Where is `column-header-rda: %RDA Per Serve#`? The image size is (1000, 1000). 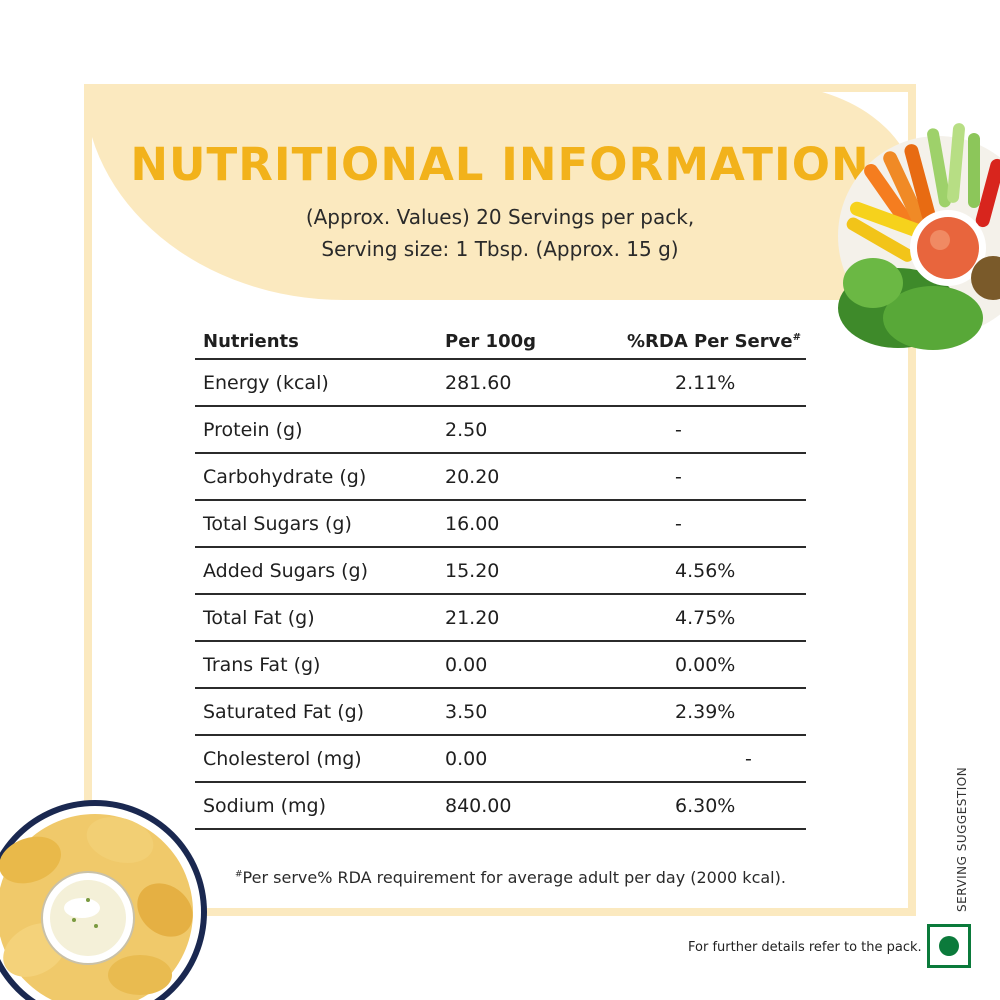
column-header-rda: %RDA Per Serve# is located at coordinates (710, 342).